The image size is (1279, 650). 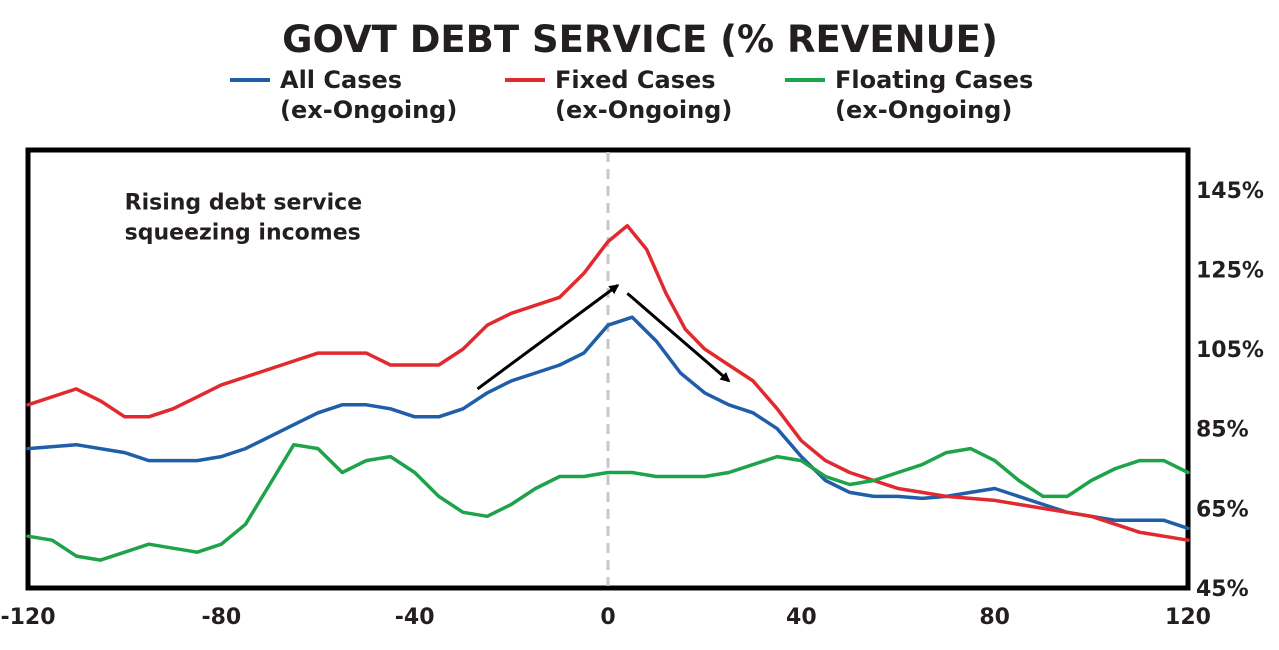 I want to click on annotation-text: Rising debt service squeezing incomes, so click(x=244, y=218).